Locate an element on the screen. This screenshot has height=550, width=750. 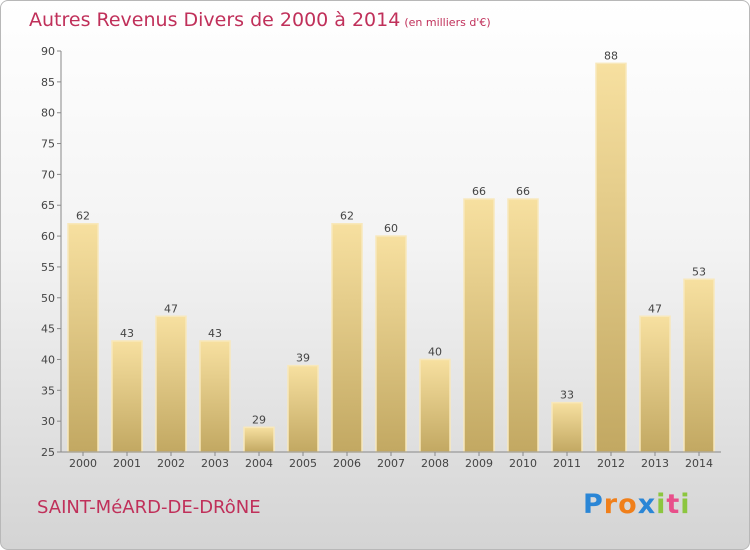
y-axis: 25 30 35 40 45 50 55 60 65 70 75 80 85 90 is located at coordinates (51, 252).